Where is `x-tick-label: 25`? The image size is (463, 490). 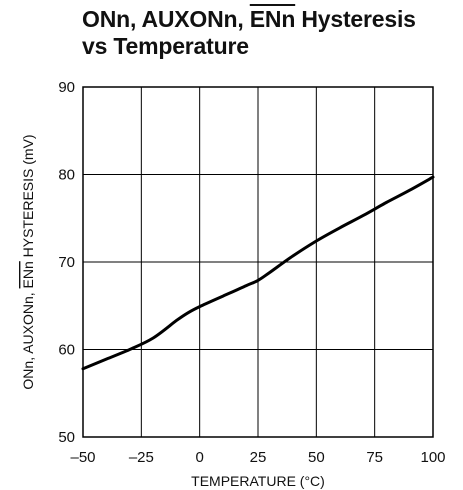
x-tick-label: 25 is located at coordinates (258, 457).